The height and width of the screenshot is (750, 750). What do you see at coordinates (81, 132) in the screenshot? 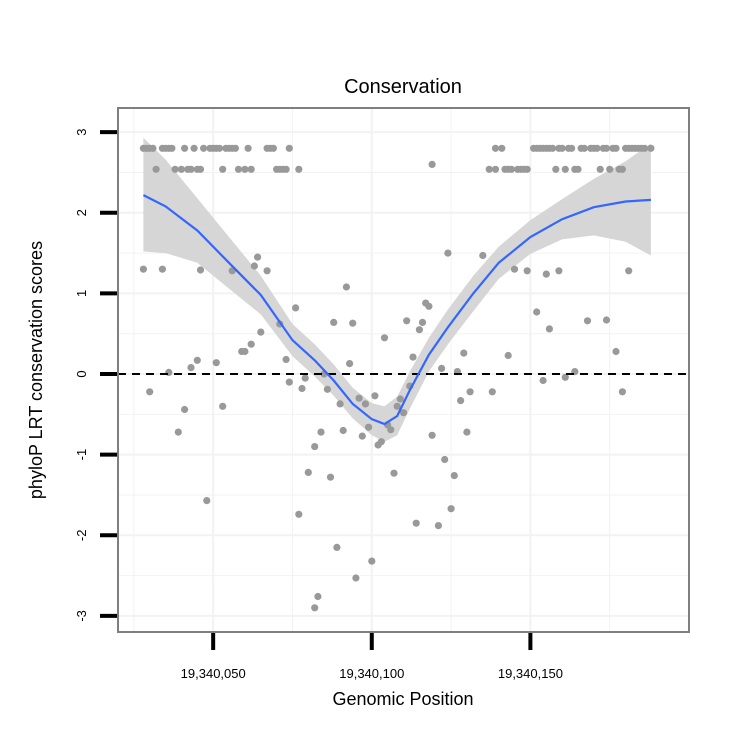
I see `y-tick-label: 3` at bounding box center [81, 132].